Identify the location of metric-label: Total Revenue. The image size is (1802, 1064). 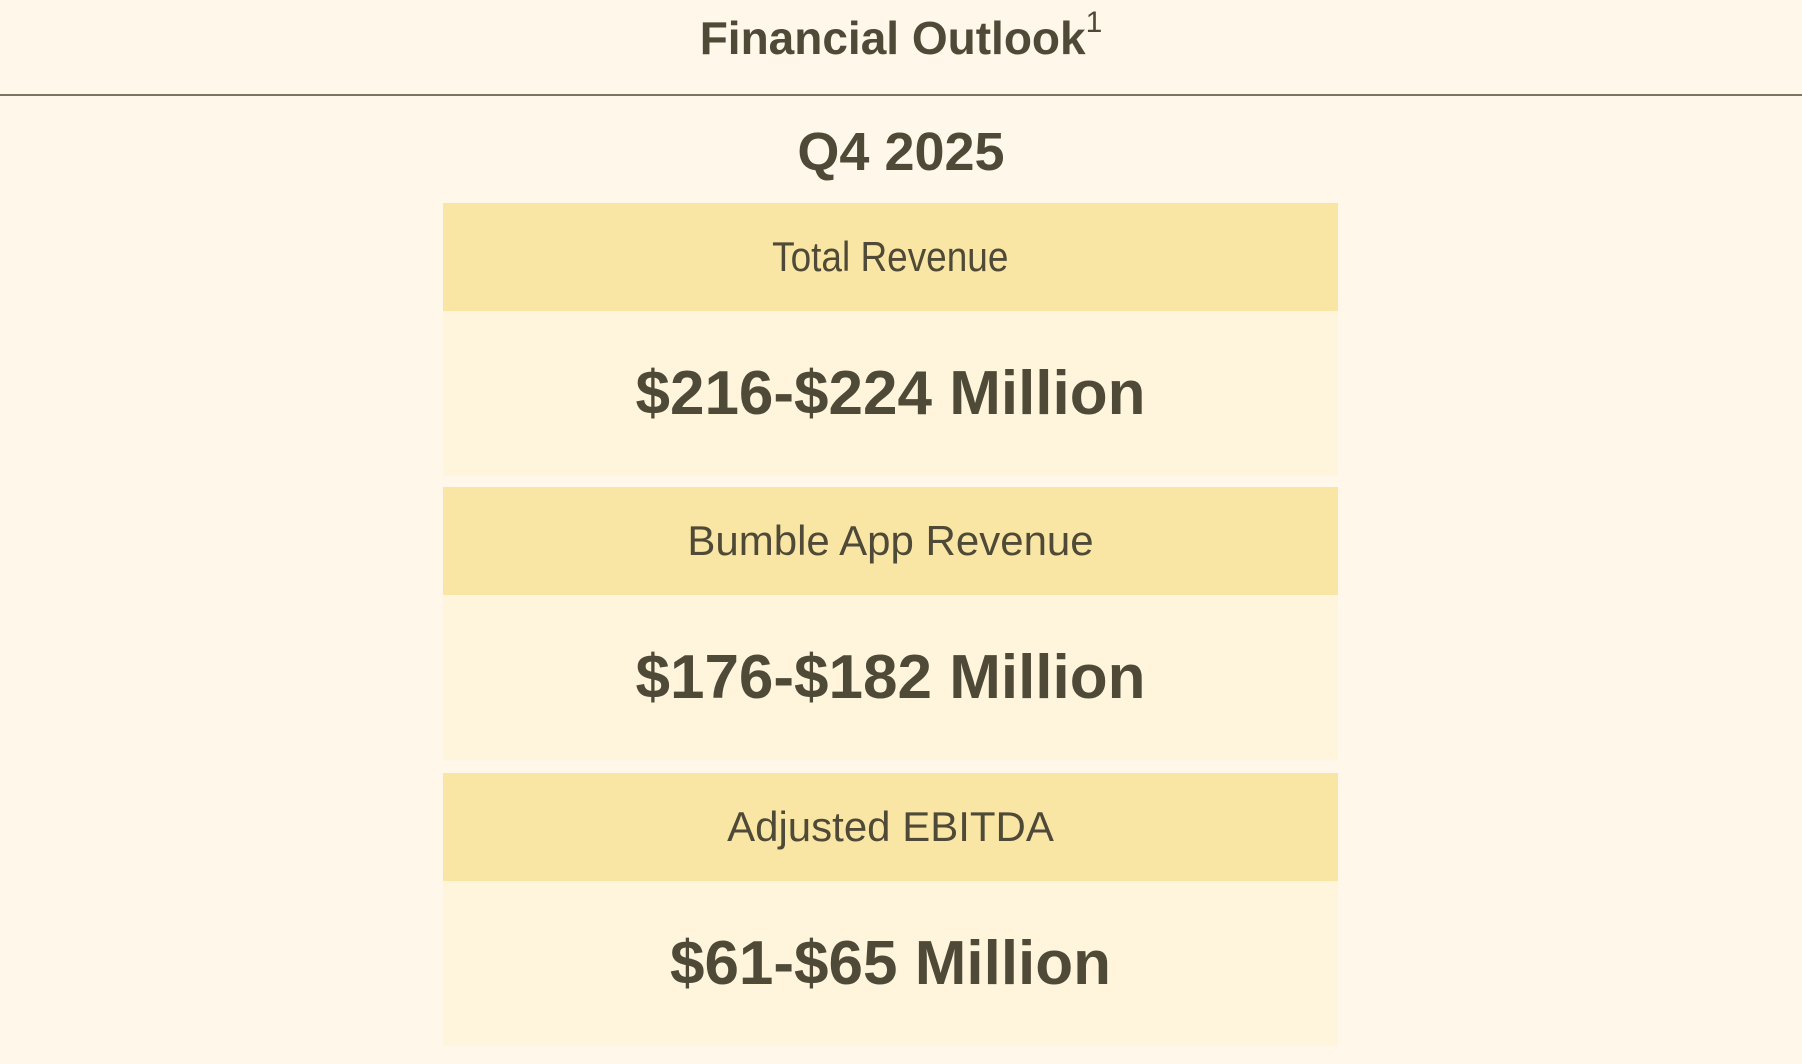
(890, 256).